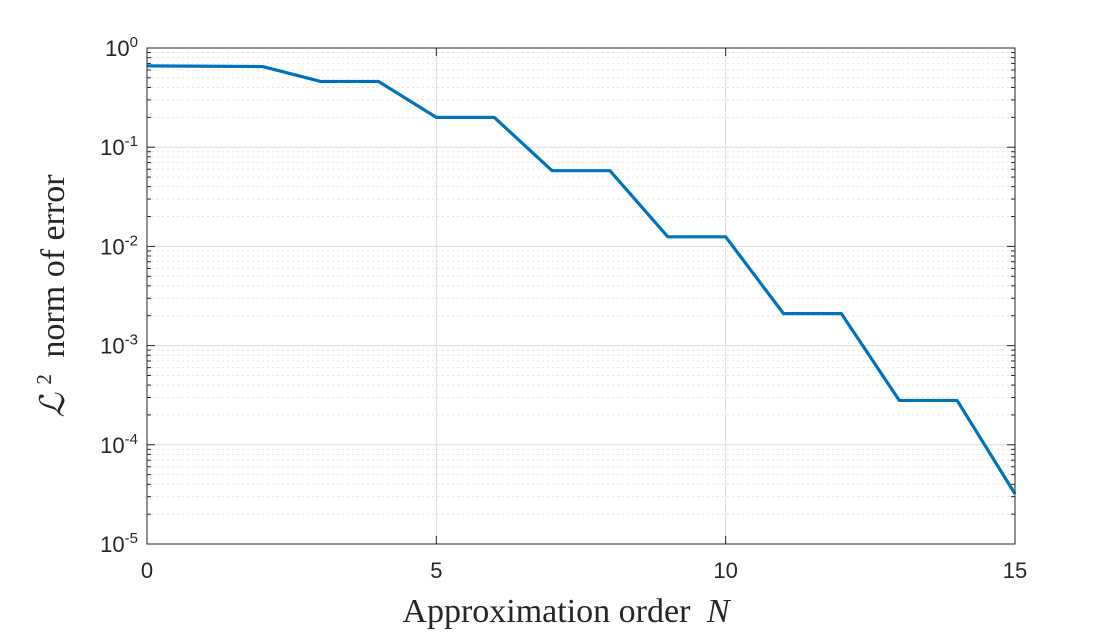 Image resolution: width=1120 pixels, height=636 pixels. Describe the element at coordinates (719, 611) in the screenshot. I see `x-axis-variable: N` at that location.